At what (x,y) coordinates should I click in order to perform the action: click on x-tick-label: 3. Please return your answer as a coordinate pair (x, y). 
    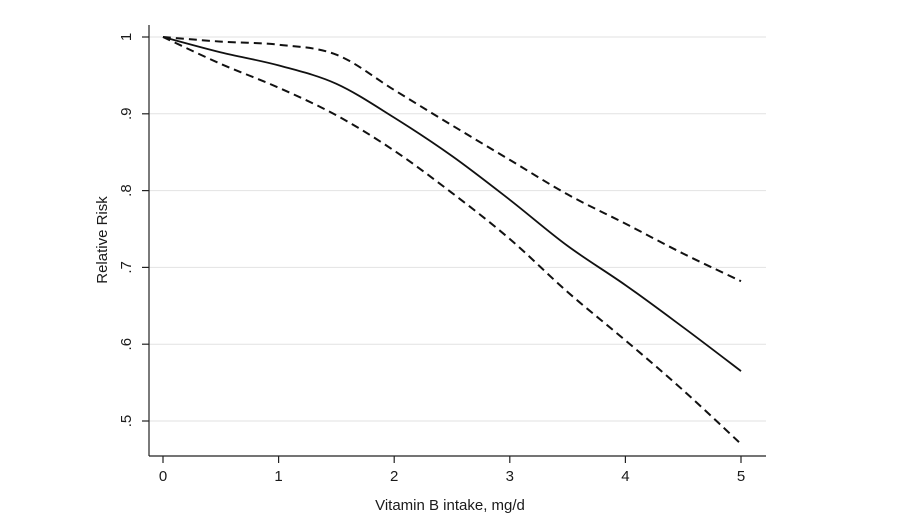
    Looking at the image, I should click on (510, 476).